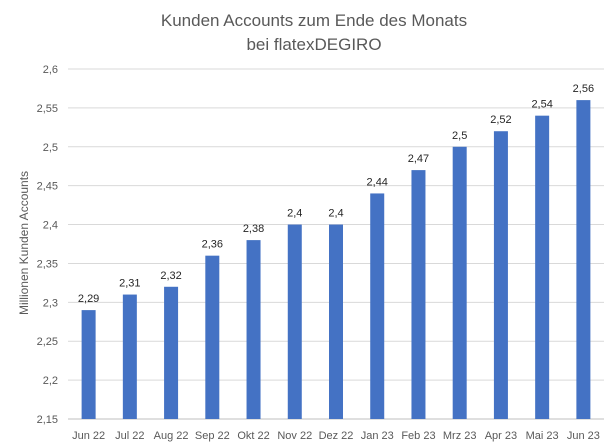  I want to click on bar-value-label: 2,38, so click(253, 229).